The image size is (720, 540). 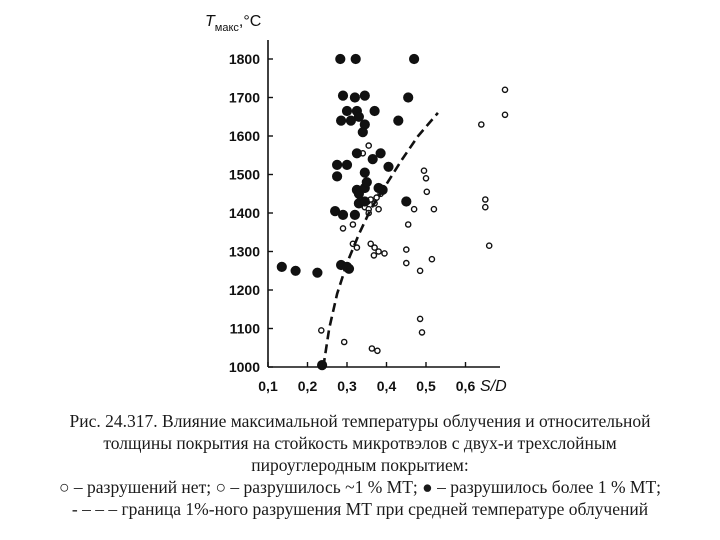 I want to click on caption-line-3: пироуглеродным покрытием:, so click(x=360, y=465).